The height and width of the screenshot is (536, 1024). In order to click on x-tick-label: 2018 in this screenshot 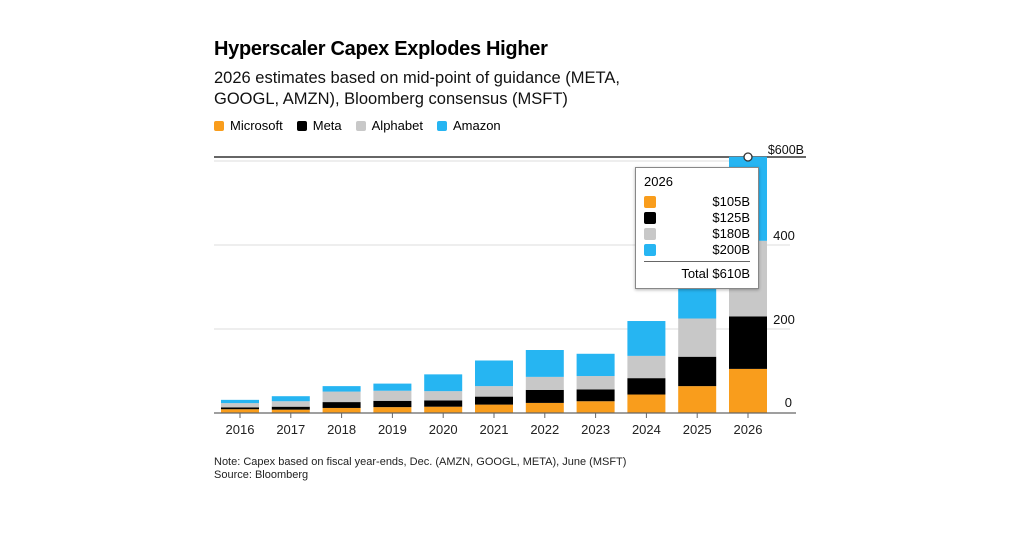, I will do `click(341, 429)`.